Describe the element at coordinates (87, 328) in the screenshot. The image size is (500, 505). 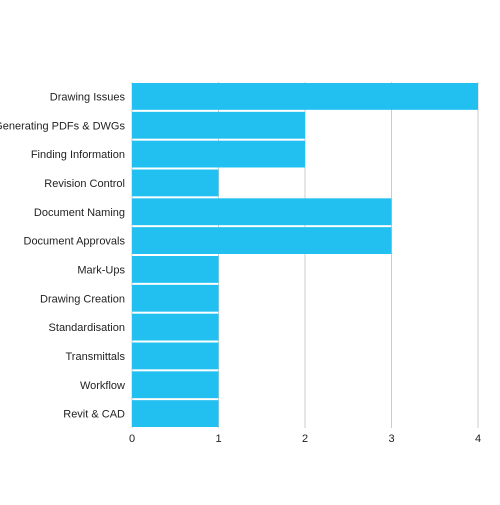
I see `category-label: Standardisation` at that location.